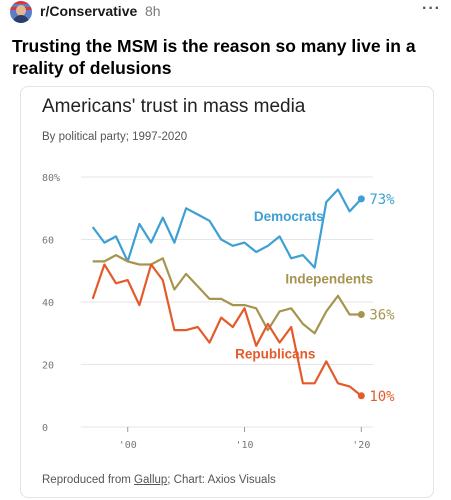 Image resolution: width=451 pixels, height=500 pixels. Describe the element at coordinates (89, 11) in the screenshot. I see `subreddit-name: r/Conservative` at that location.